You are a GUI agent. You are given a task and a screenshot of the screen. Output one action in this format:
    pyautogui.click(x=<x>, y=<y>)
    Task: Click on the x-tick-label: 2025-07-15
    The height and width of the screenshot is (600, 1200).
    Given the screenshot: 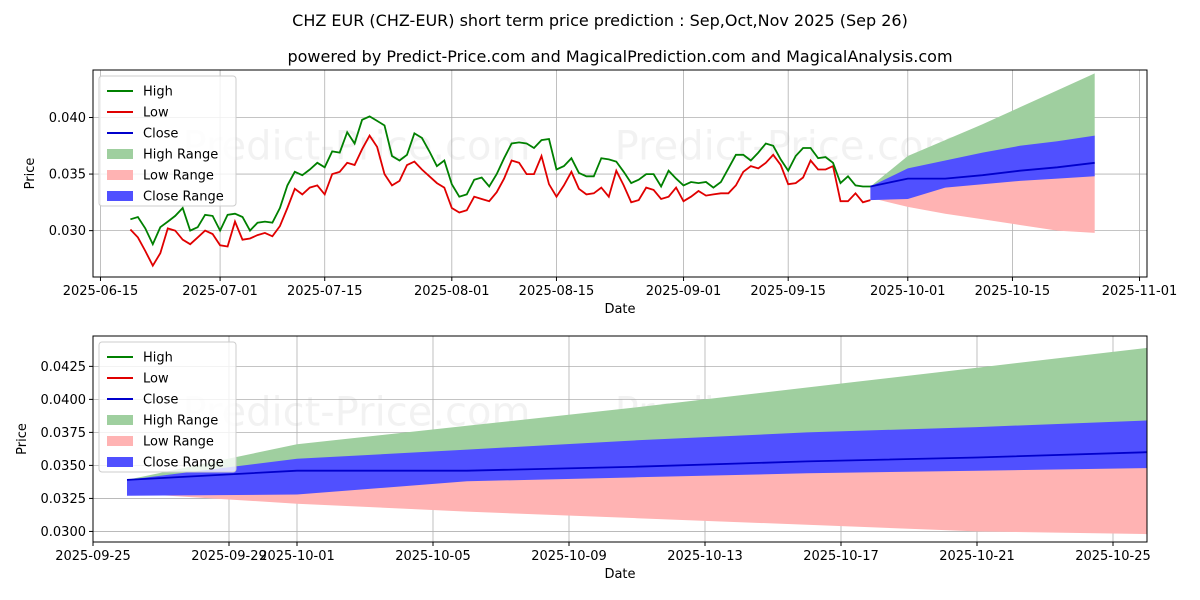 What is the action you would take?
    pyautogui.click(x=325, y=291)
    